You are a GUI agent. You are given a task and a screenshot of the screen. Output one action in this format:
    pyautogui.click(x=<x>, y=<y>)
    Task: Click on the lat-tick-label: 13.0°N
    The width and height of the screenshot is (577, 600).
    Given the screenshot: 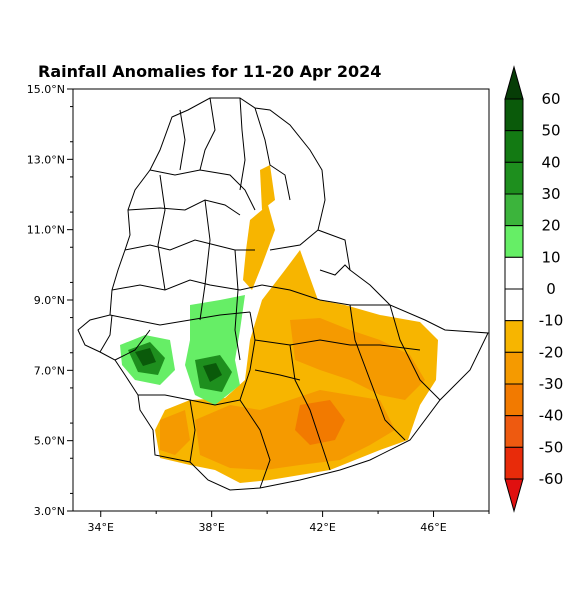 What is the action you would take?
    pyautogui.click(x=46, y=159)
    